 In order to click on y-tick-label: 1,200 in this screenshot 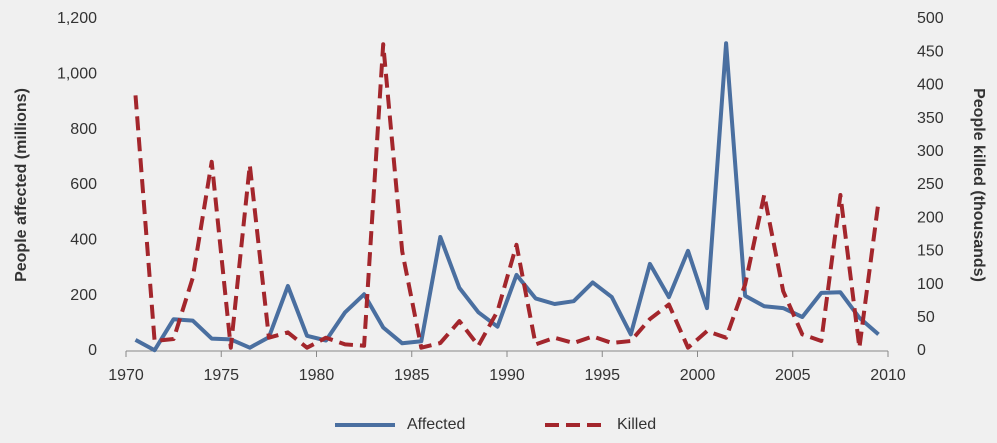, I will do `click(77, 18)`.